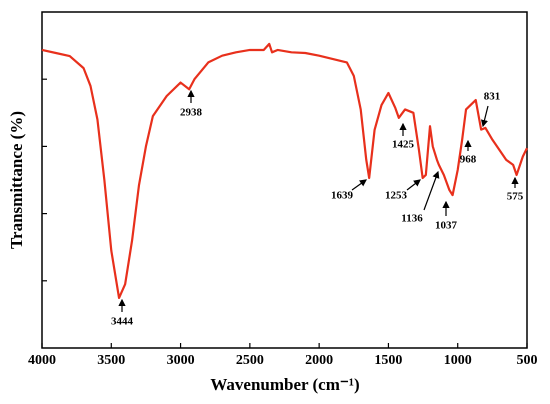 The height and width of the screenshot is (404, 550). Describe the element at coordinates (16, 180) in the screenshot. I see `y-axis-label: Transmittance (%)` at that location.